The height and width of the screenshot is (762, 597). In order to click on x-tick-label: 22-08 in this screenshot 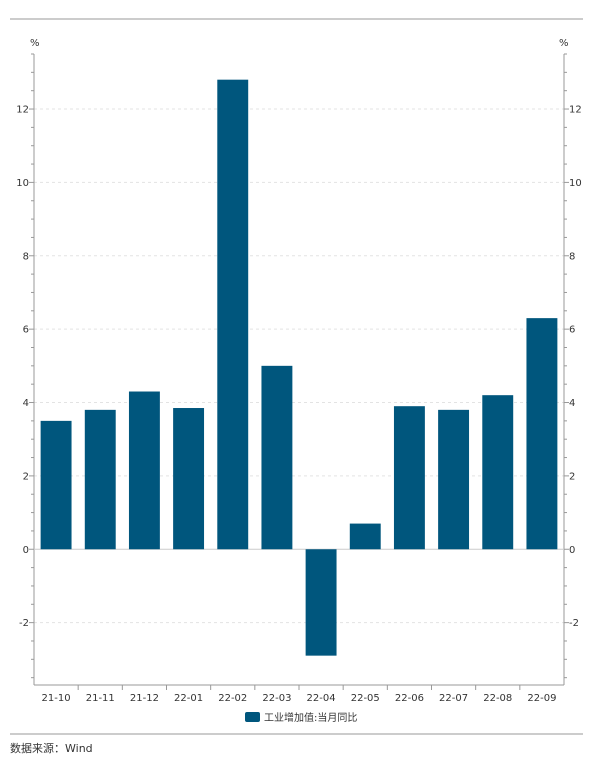, I will do `click(497, 698)`.